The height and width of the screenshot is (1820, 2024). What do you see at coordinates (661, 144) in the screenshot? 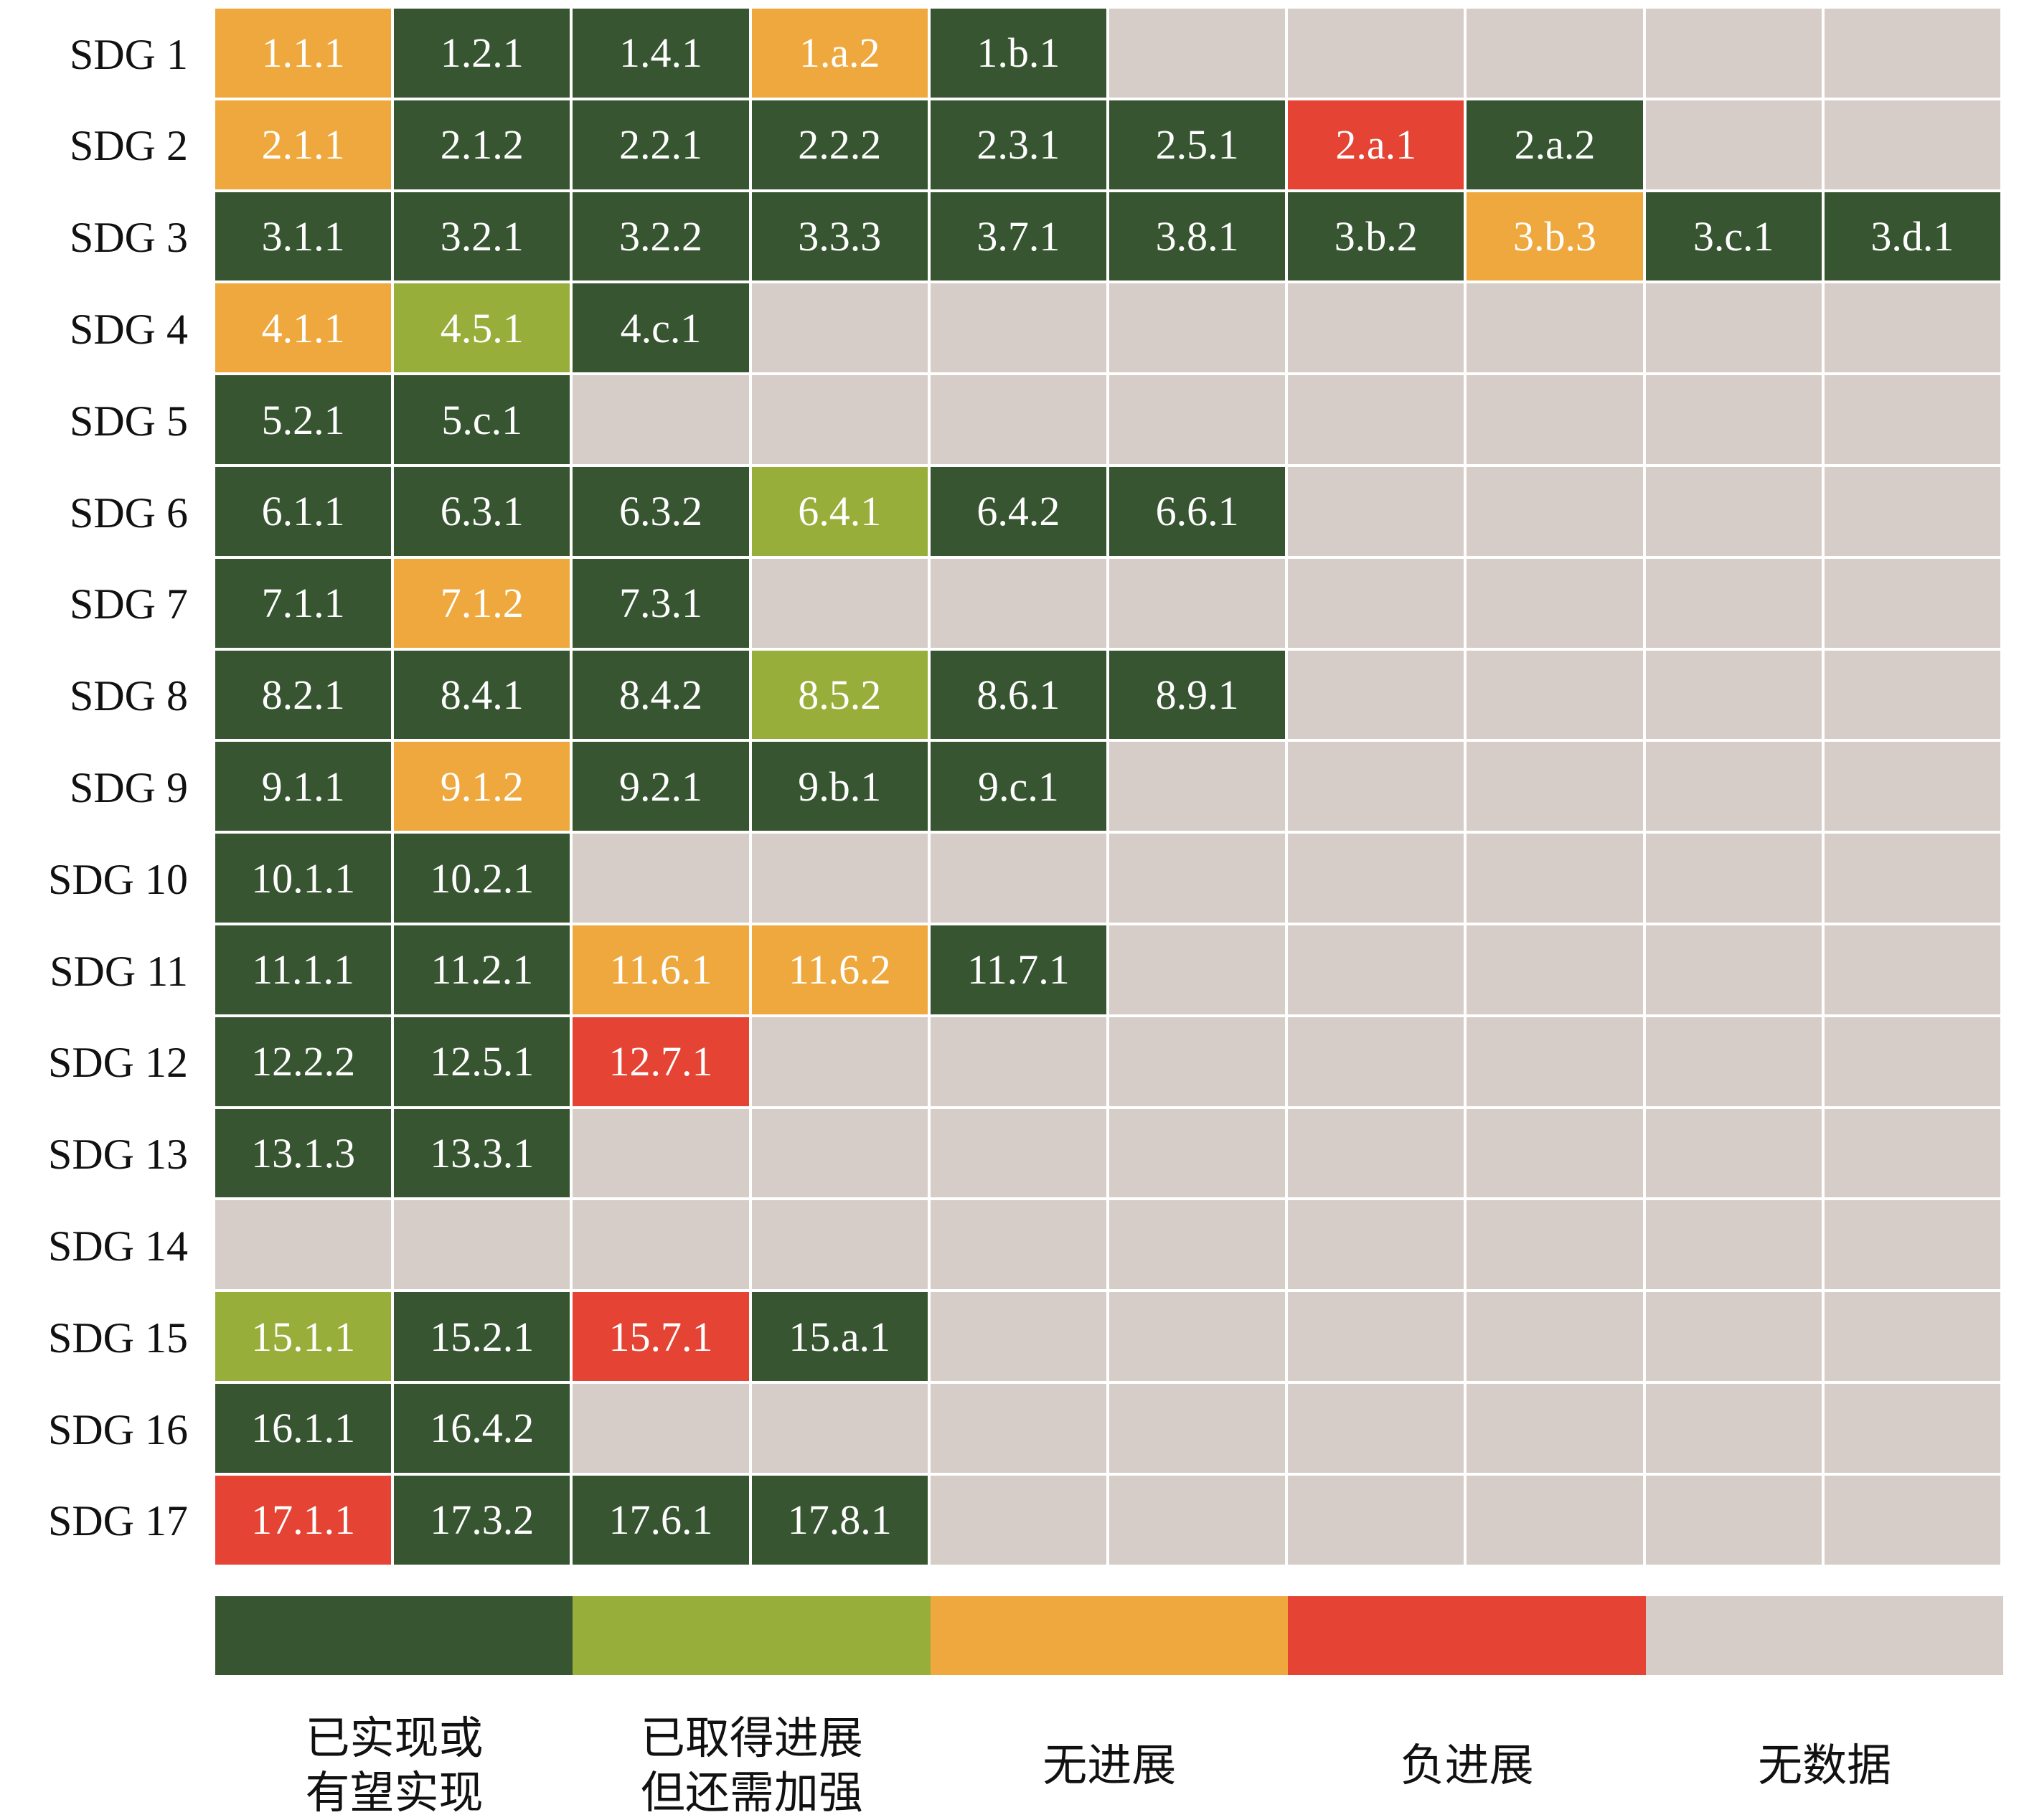
I see `indicator-cell: 2.2.1` at bounding box center [661, 144].